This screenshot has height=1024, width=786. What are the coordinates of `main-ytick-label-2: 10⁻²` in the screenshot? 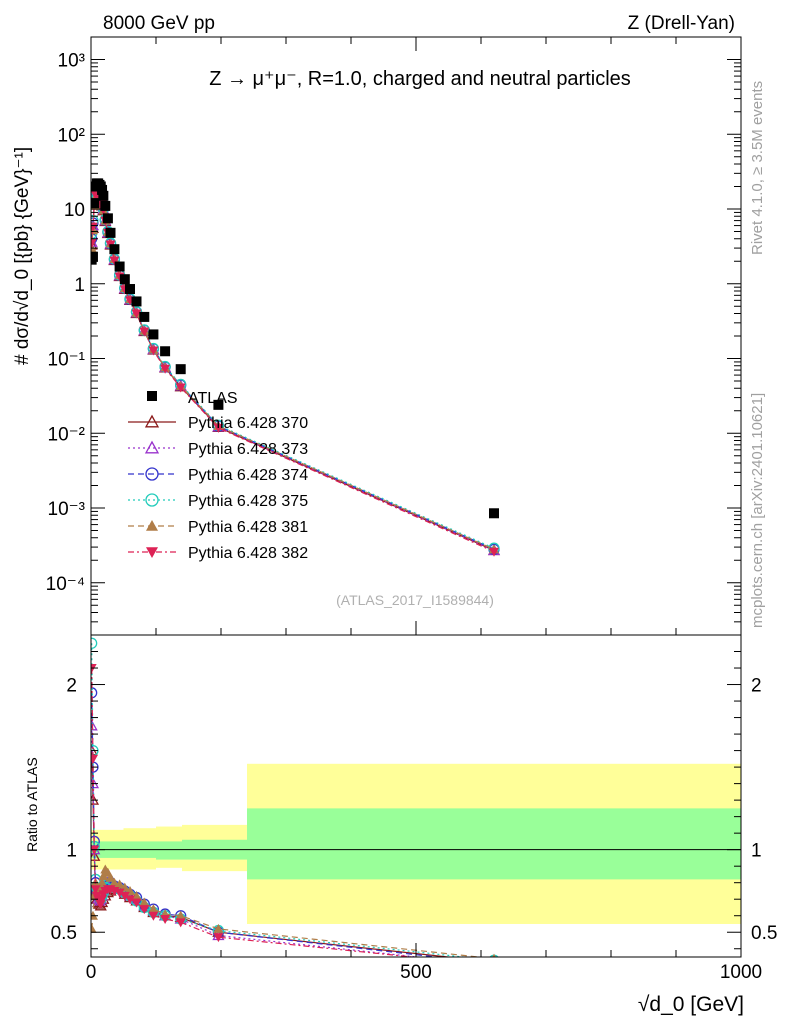 It's located at (67, 434).